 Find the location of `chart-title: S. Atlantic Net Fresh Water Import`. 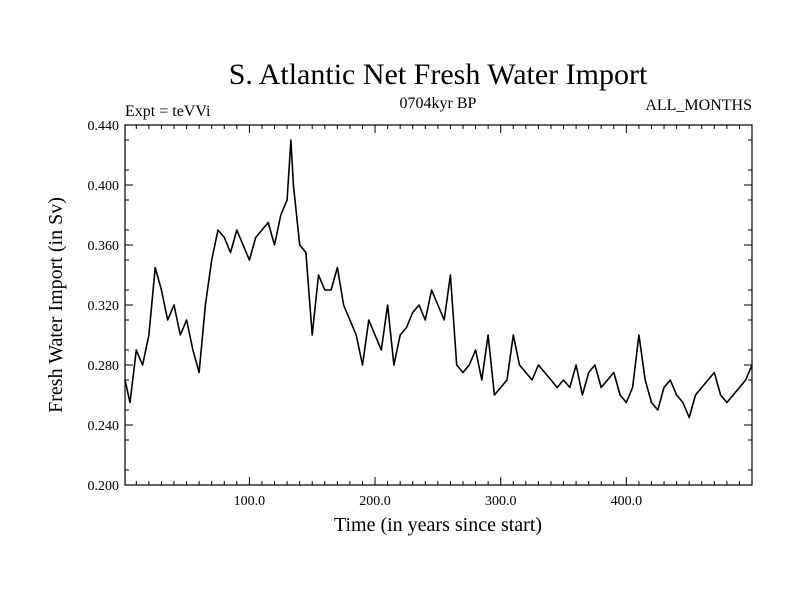

chart-title: S. Atlantic Net Fresh Water Import is located at coordinates (438, 74).